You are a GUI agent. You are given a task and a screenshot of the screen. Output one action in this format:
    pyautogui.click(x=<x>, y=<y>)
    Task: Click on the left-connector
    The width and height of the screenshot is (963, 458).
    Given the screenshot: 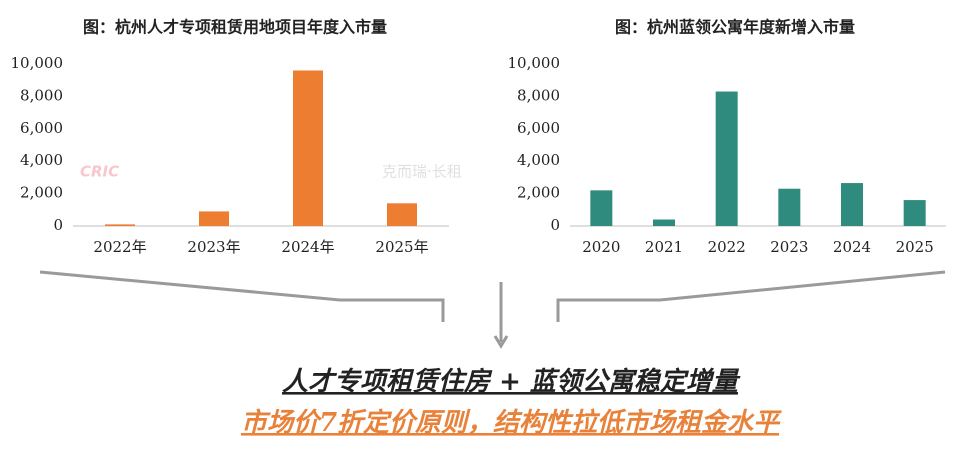 What is the action you would take?
    pyautogui.click(x=242, y=296)
    